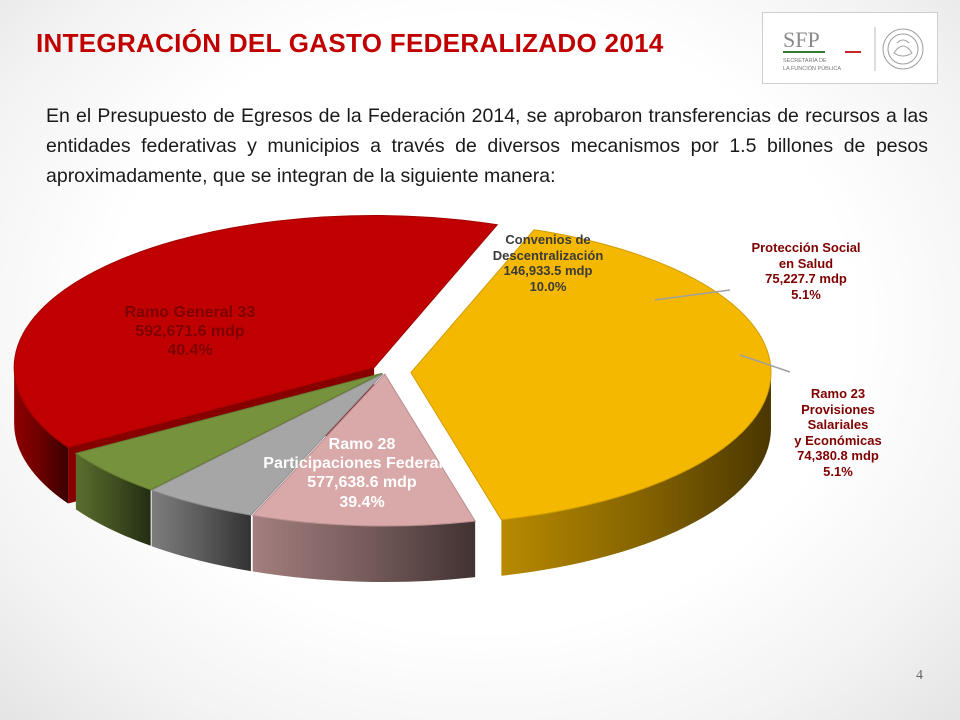 This screenshot has height=720, width=960. Describe the element at coordinates (806, 263) in the screenshot. I see `slice-label-name: en Salud` at that location.